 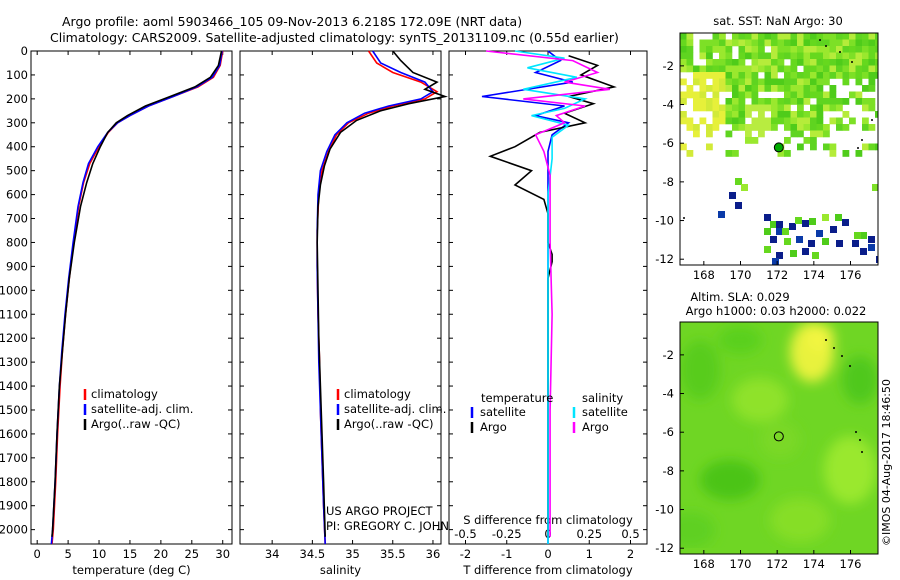 What do you see at coordinates (14, 482) in the screenshot?
I see `y-tick-label: 1800` at bounding box center [14, 482].